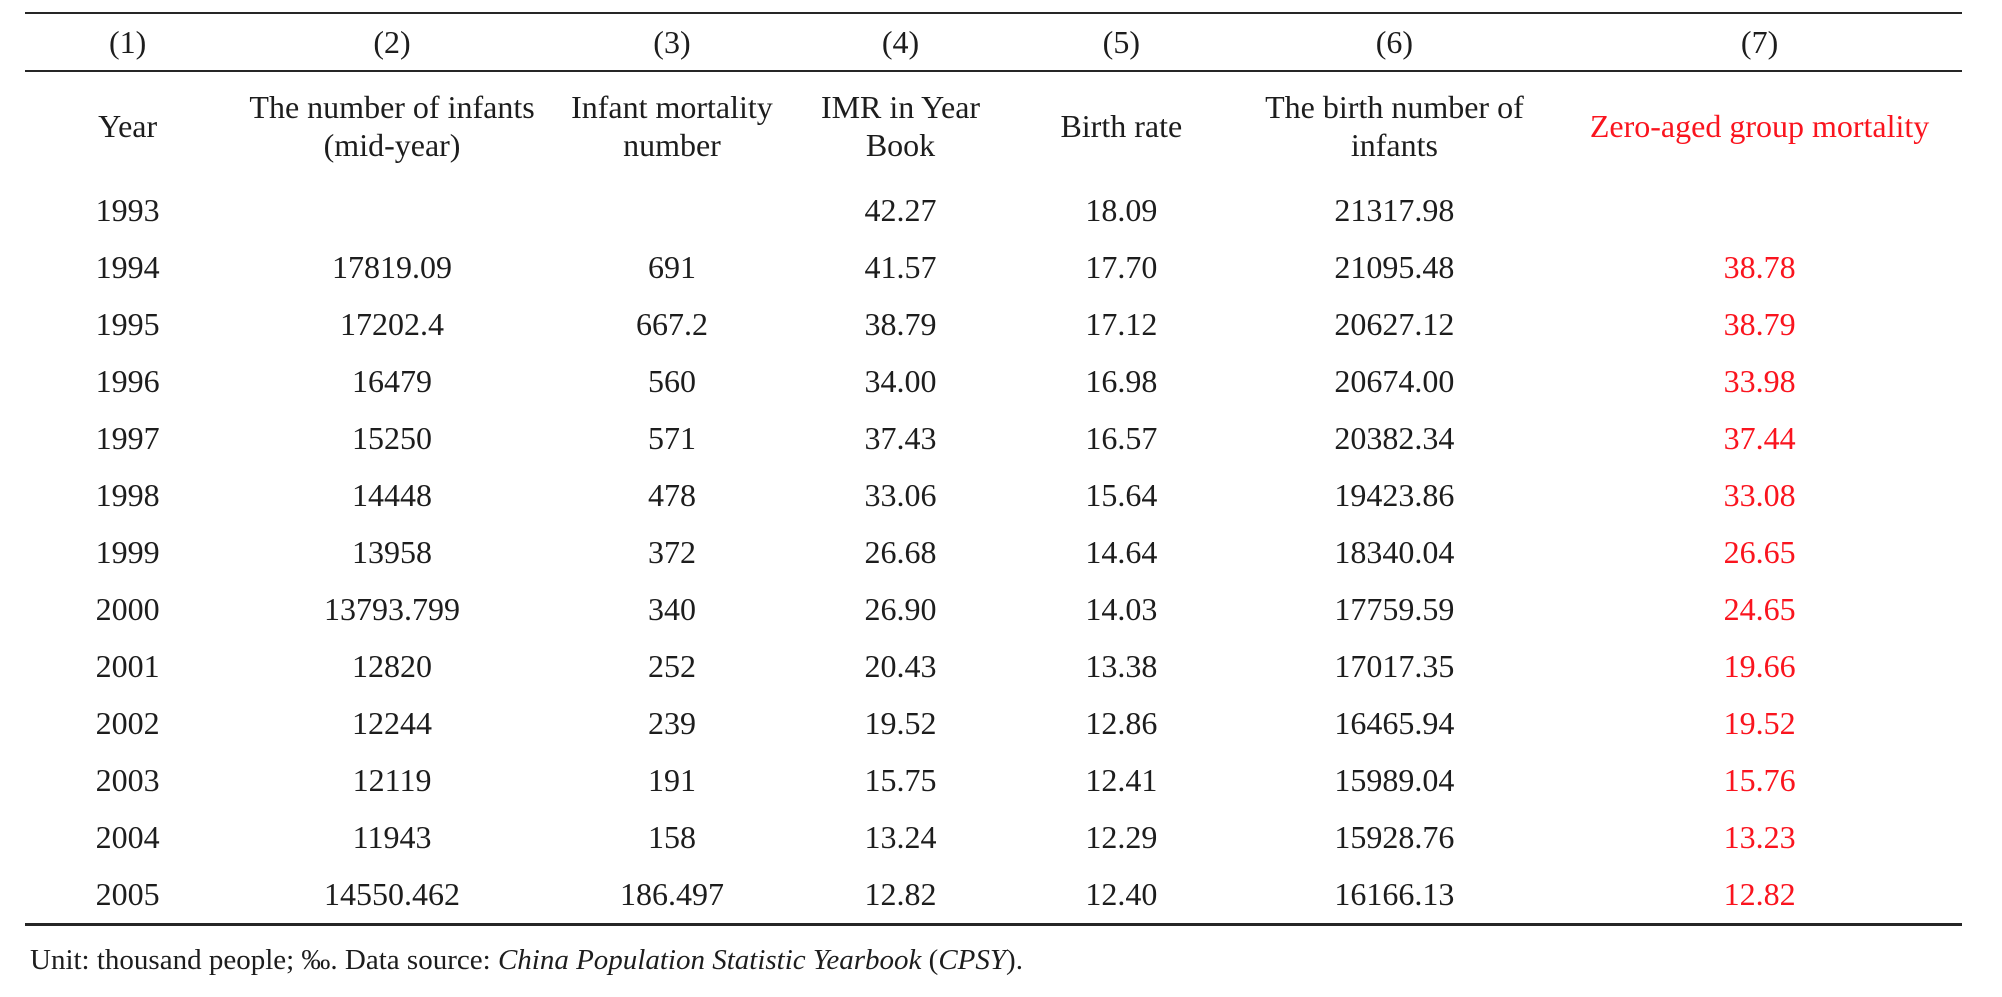  I want to click on birth-rate-cell: 15.64, so click(1121, 495).